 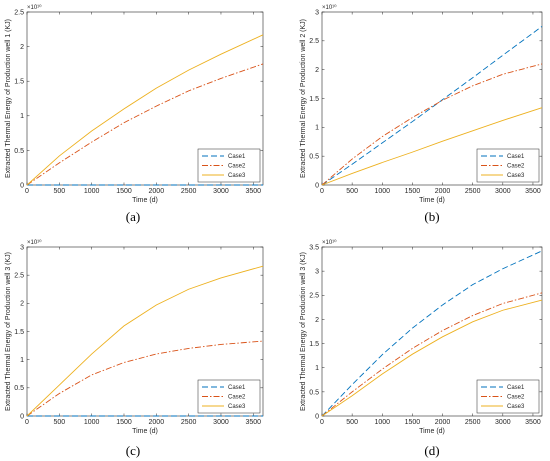 What do you see at coordinates (133, 450) in the screenshot?
I see `panel-caption: (c)` at bounding box center [133, 450].